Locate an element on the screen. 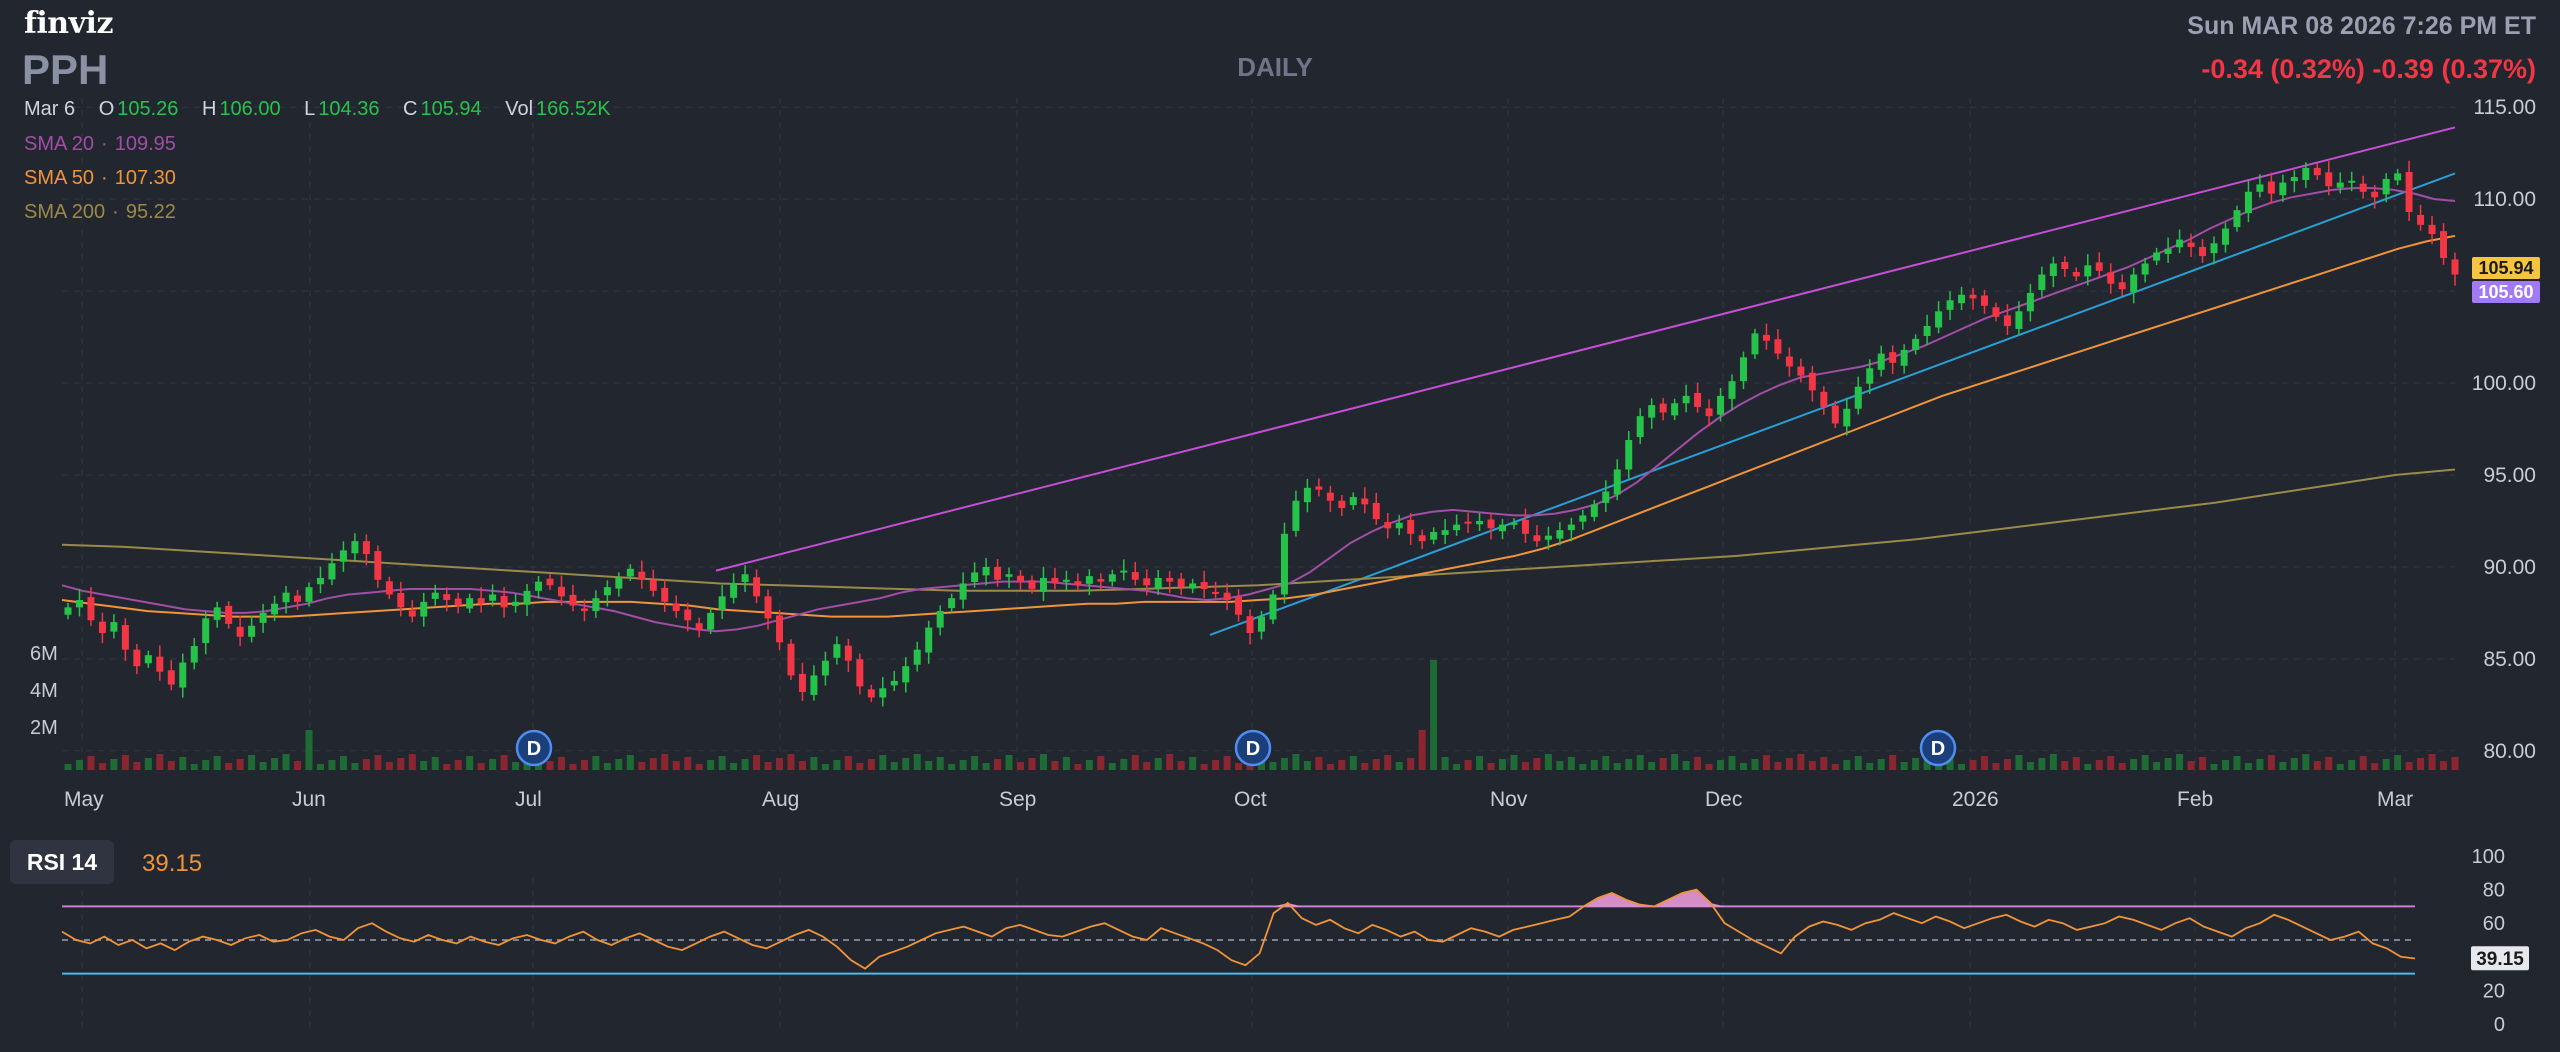 Image resolution: width=2560 pixels, height=1052 pixels. volume-tick: 4M is located at coordinates (44, 691).